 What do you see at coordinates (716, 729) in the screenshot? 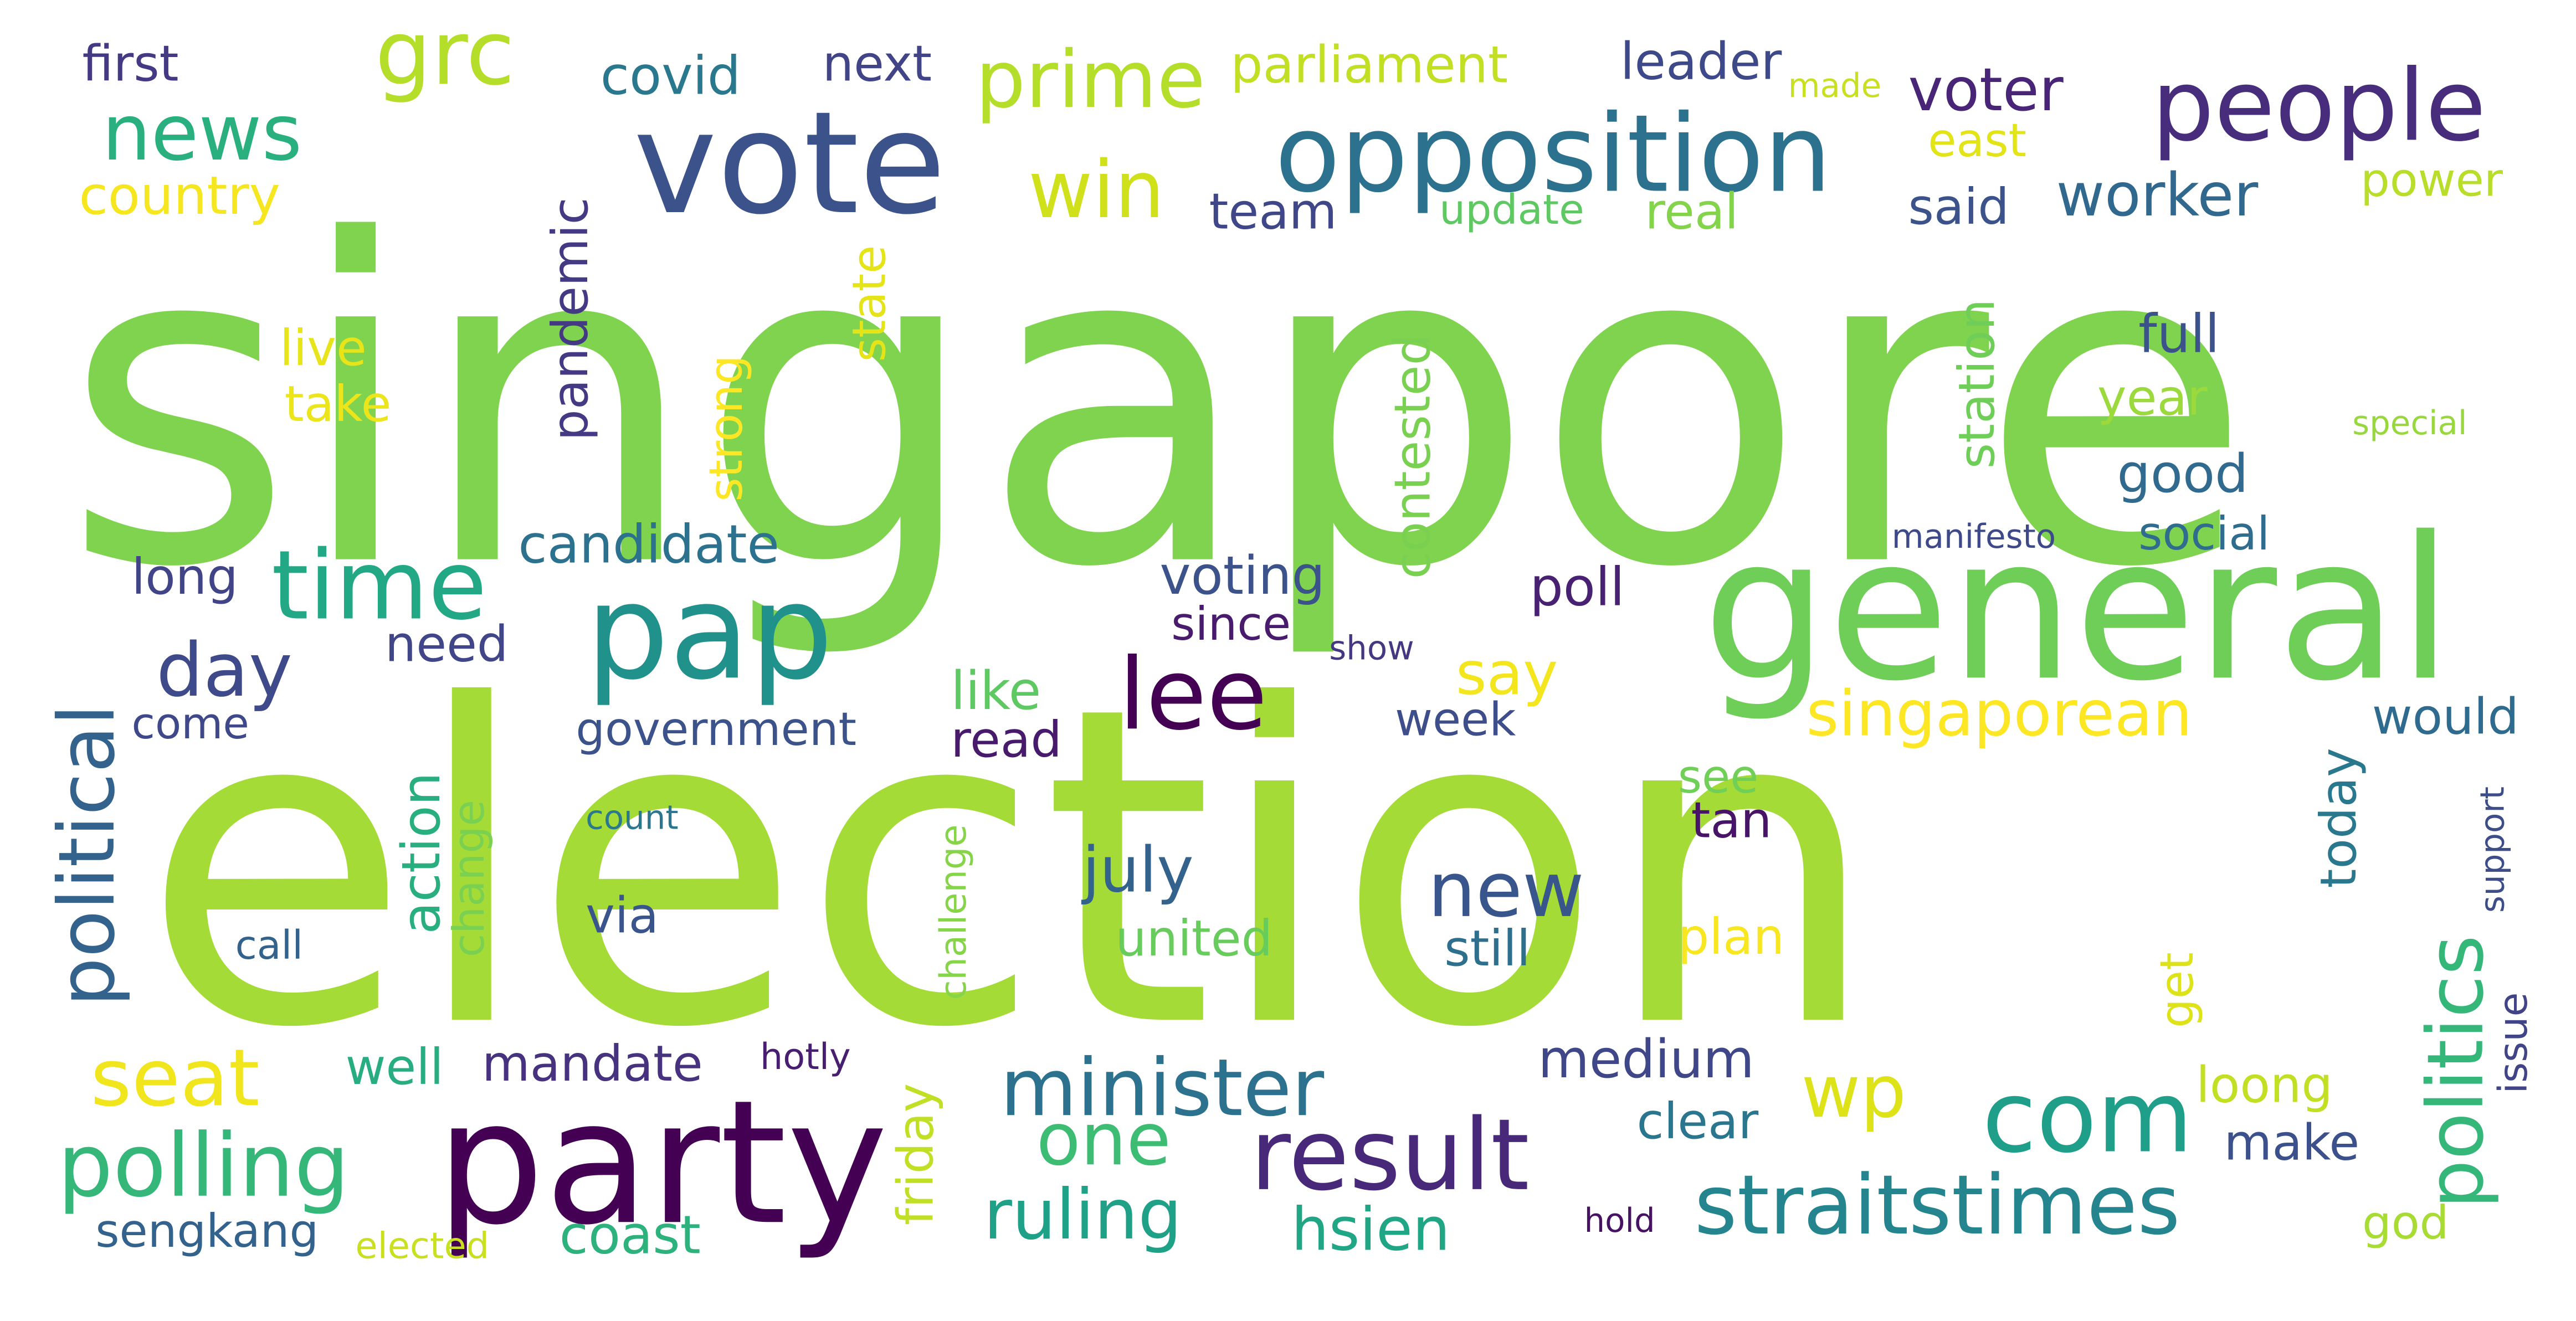
I see `word: government` at bounding box center [716, 729].